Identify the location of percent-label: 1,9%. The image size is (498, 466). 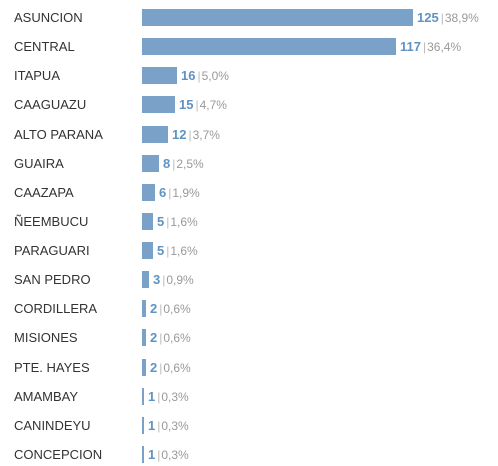
(186, 192).